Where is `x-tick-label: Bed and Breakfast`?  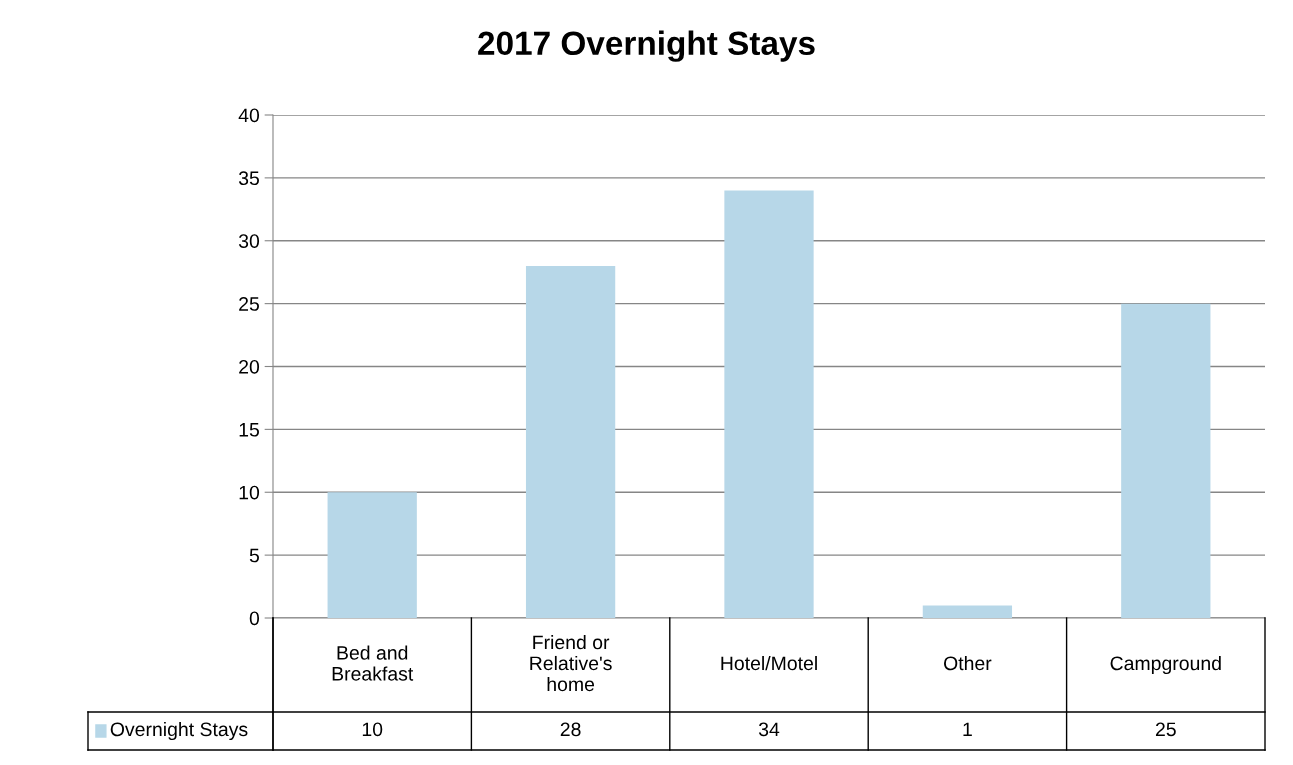 x-tick-label: Bed and Breakfast is located at coordinates (373, 663).